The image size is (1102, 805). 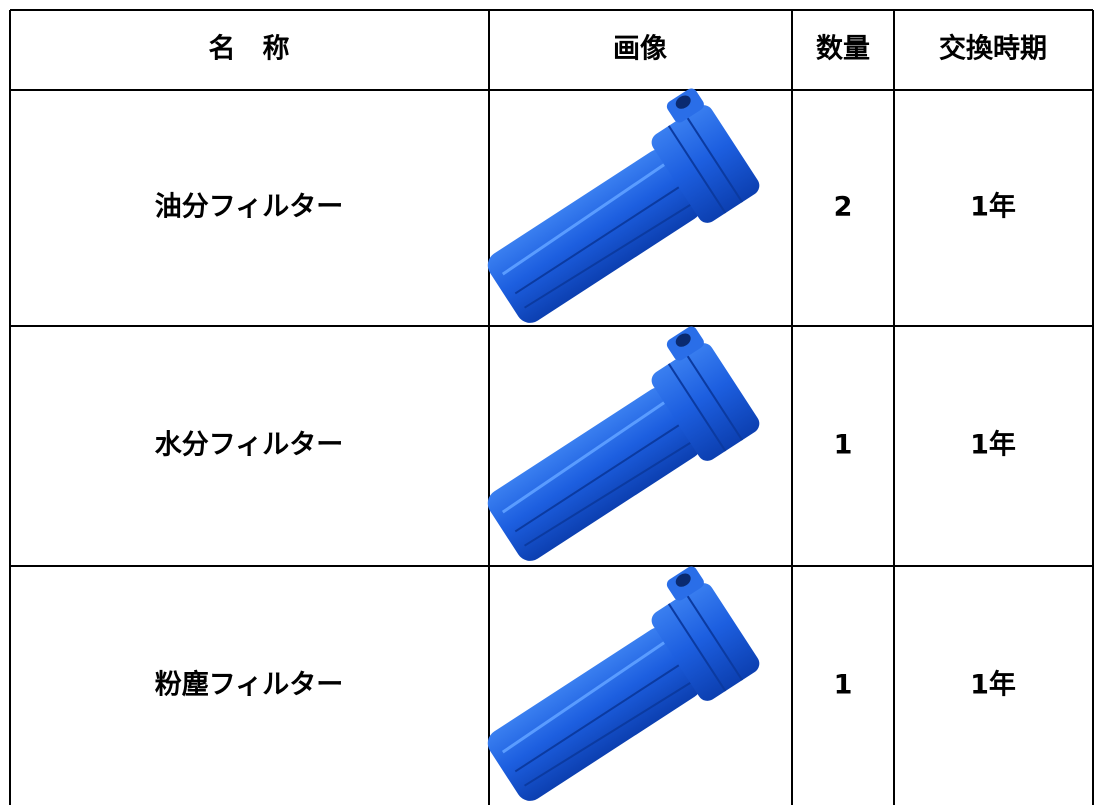 I want to click on header-cell: 交換時期, so click(x=993, y=49).